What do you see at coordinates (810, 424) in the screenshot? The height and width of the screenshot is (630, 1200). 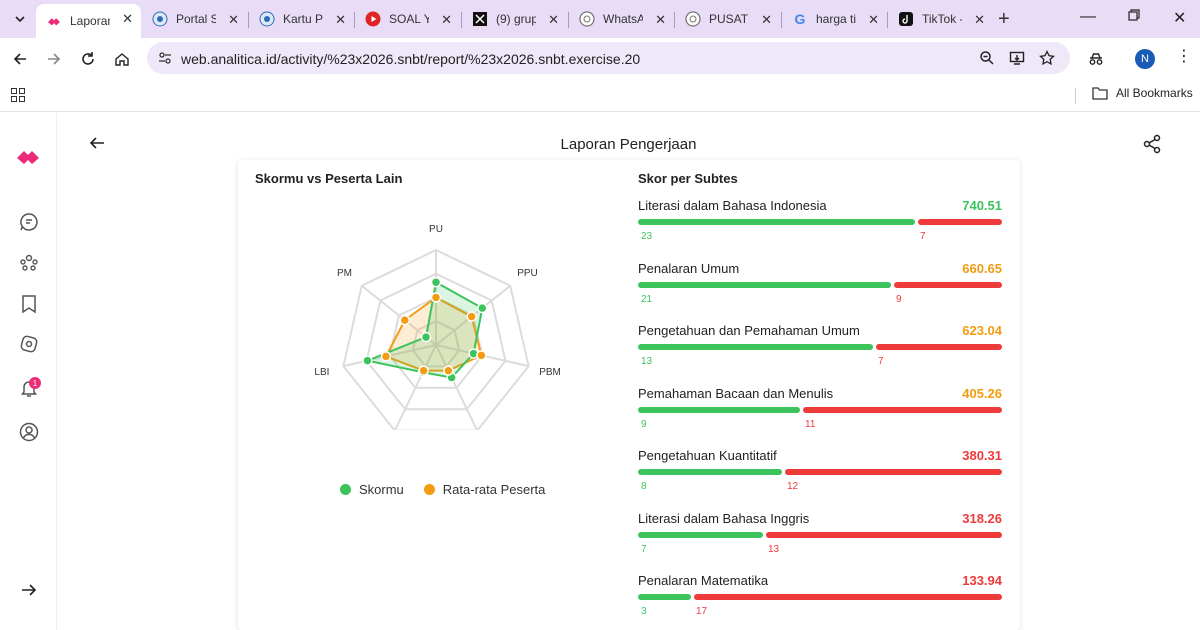 I see `wrong-count: 11` at bounding box center [810, 424].